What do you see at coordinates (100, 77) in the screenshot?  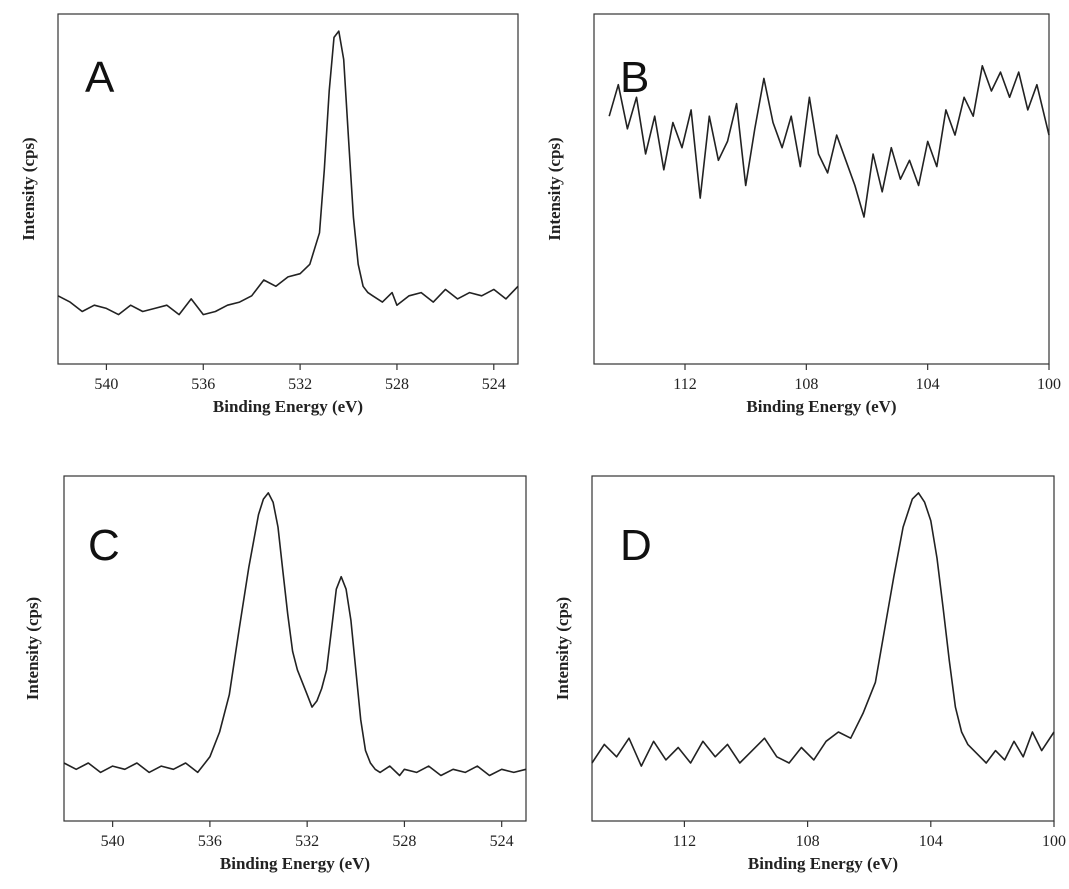 I see `panel-a-letter: A` at bounding box center [100, 77].